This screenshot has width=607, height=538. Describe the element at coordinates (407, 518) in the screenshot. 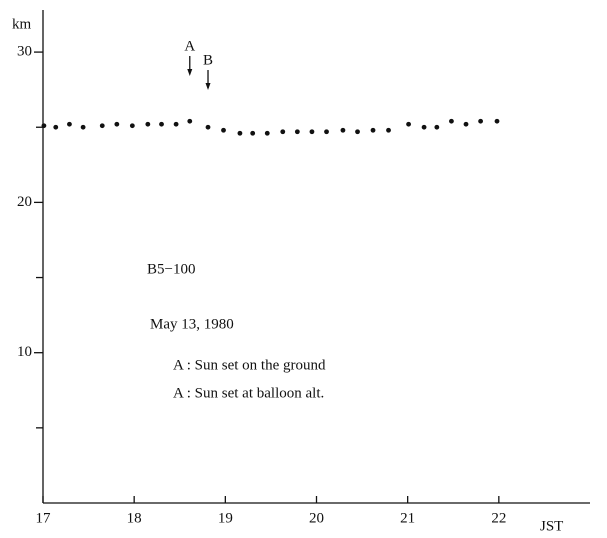

I see `x-tick-label: 21` at that location.